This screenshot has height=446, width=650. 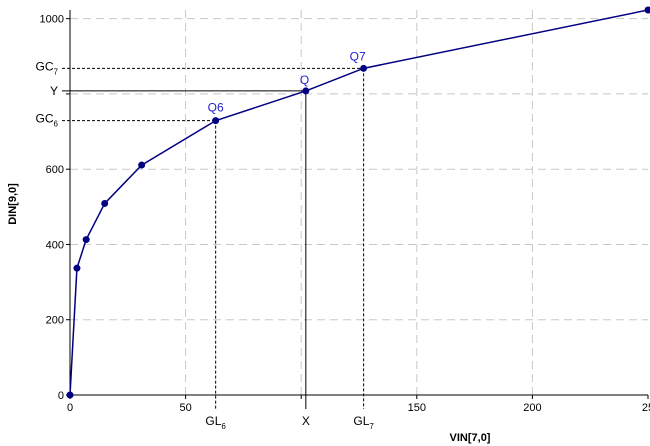 I want to click on y-ref-label: GC7, so click(x=47, y=67).